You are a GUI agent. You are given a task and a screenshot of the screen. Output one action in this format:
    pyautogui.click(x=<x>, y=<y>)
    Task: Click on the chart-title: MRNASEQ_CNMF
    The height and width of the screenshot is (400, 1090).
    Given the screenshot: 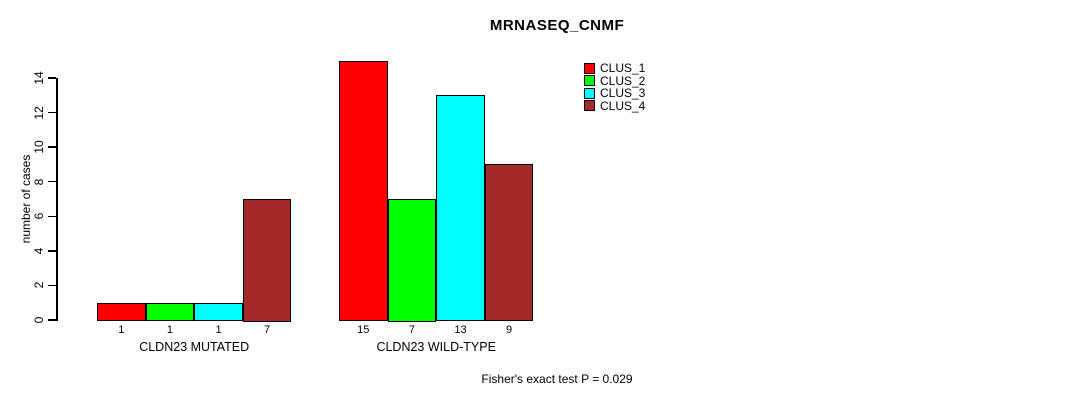 What is the action you would take?
    pyautogui.click(x=557, y=25)
    